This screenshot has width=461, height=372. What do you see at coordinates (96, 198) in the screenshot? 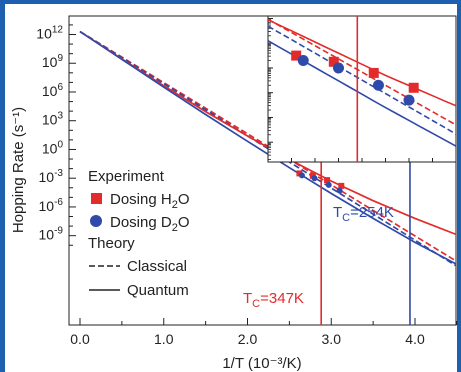
I see `legend-h2o-marker` at bounding box center [96, 198].